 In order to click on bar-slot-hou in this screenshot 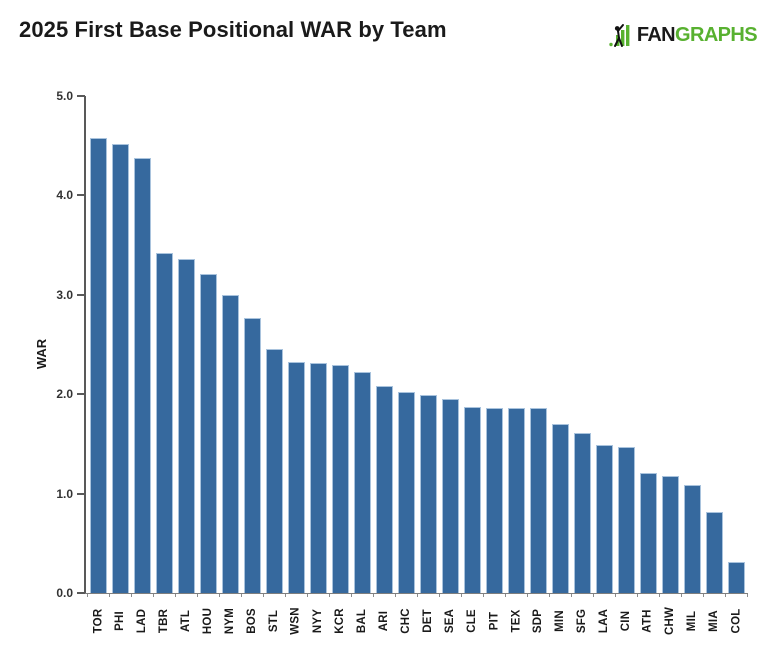, I will do `click(208, 433)`.